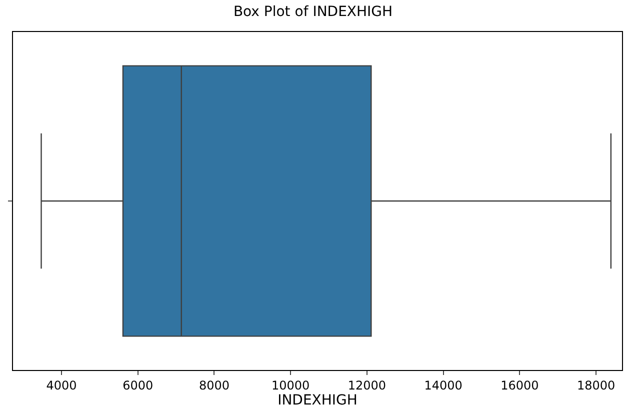 This screenshot has width=626, height=410. What do you see at coordinates (367, 385) in the screenshot?
I see `x-tick-label: 12000` at bounding box center [367, 385].